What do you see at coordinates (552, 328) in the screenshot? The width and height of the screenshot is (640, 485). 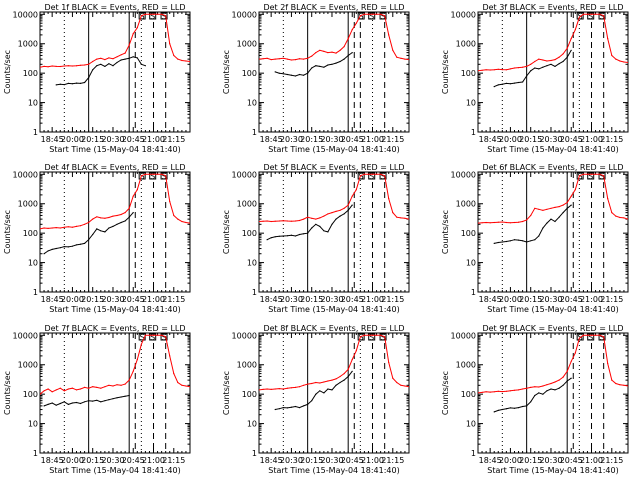 I see `panel-title: Det 9f BLACK = Events, RED = LLD` at bounding box center [552, 328].